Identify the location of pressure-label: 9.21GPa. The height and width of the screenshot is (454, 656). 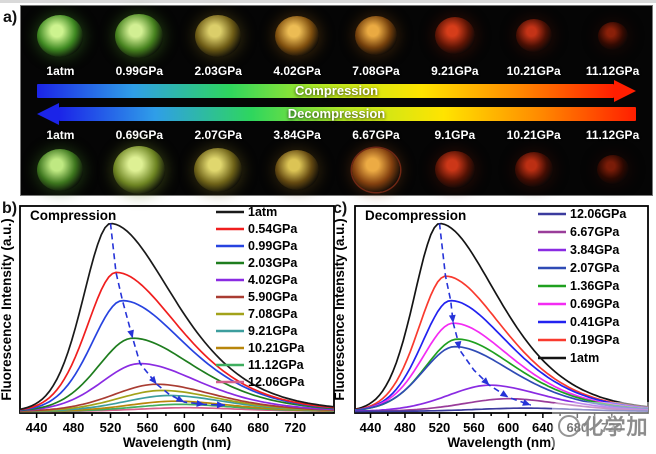
(455, 70).